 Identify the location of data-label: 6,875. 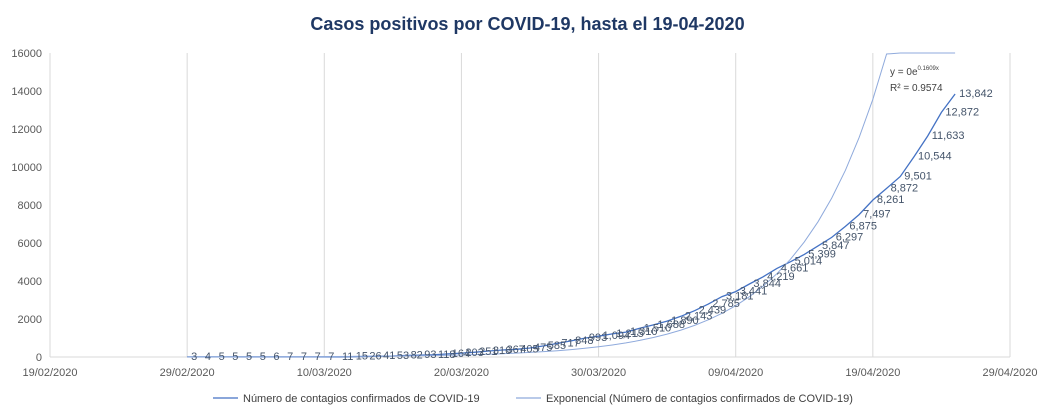
(863, 226).